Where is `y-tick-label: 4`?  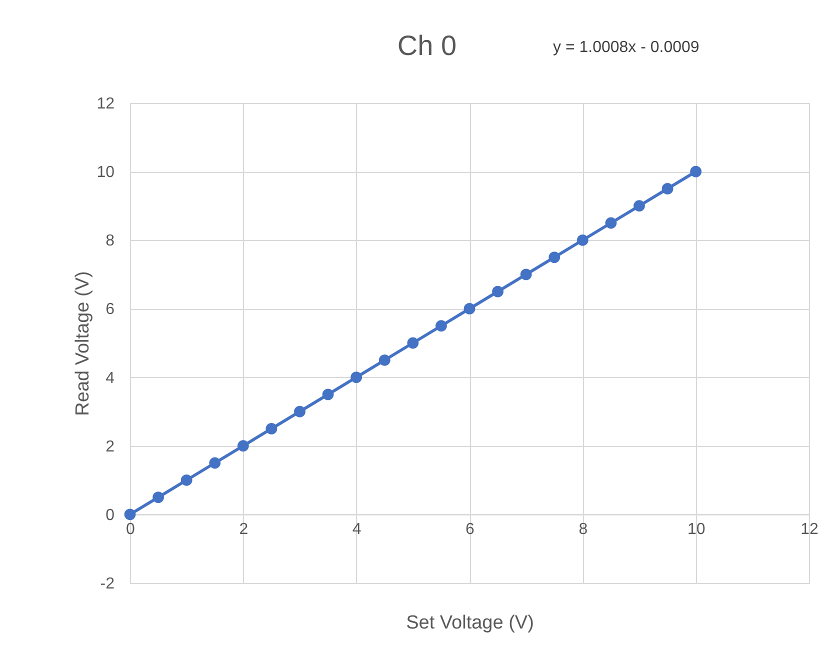 y-tick-label: 4 is located at coordinates (110, 378).